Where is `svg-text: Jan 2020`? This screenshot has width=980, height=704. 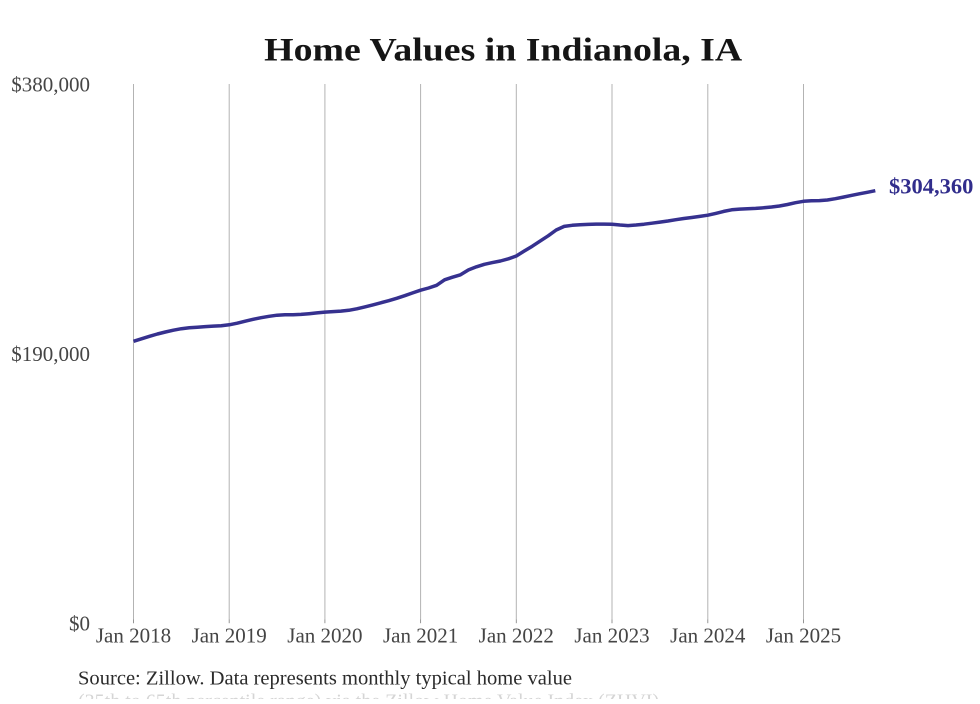 svg-text: Jan 2020 is located at coordinates (324, 636).